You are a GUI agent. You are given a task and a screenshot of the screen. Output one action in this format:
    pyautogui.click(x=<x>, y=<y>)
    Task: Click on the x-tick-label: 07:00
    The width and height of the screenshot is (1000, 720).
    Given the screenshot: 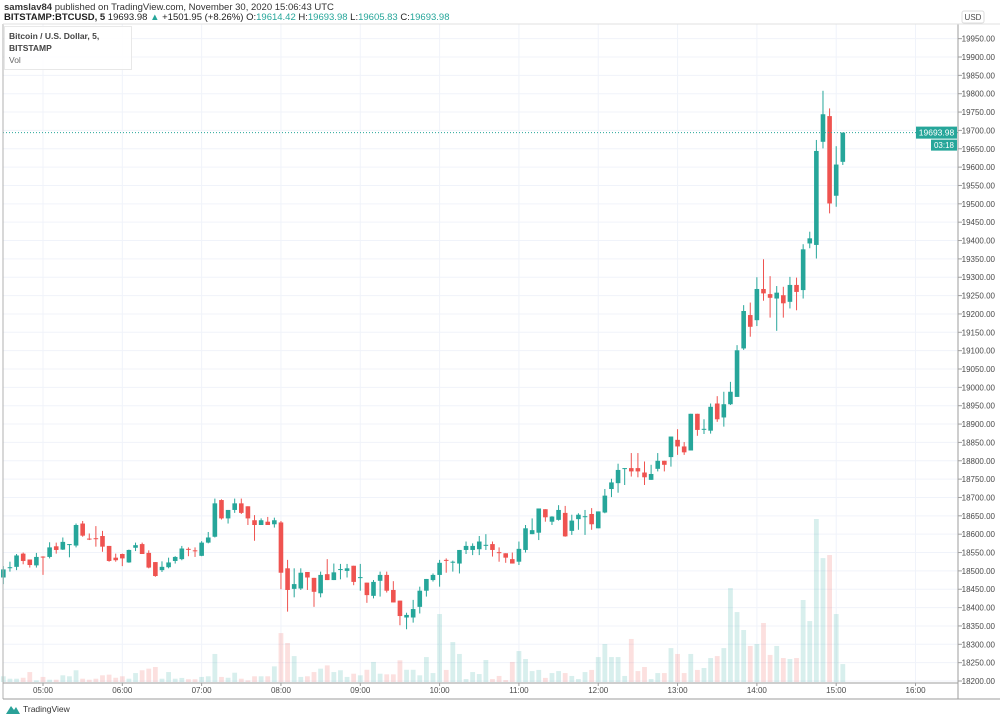 What is the action you would take?
    pyautogui.click(x=202, y=690)
    